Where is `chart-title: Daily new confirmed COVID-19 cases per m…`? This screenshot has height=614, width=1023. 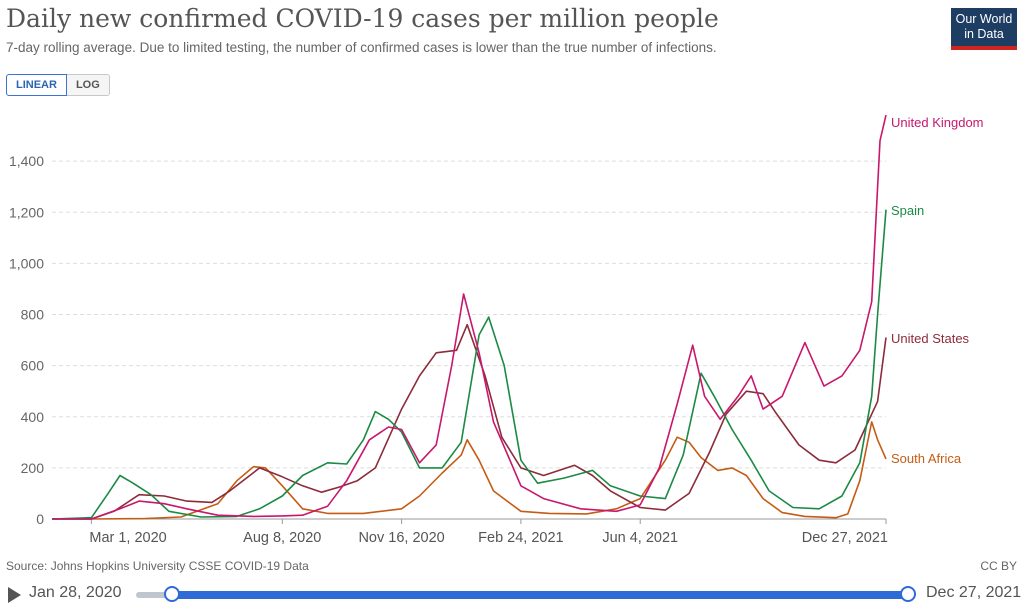 chart-title: Daily new confirmed COVID-19 cases per m… is located at coordinates (362, 18).